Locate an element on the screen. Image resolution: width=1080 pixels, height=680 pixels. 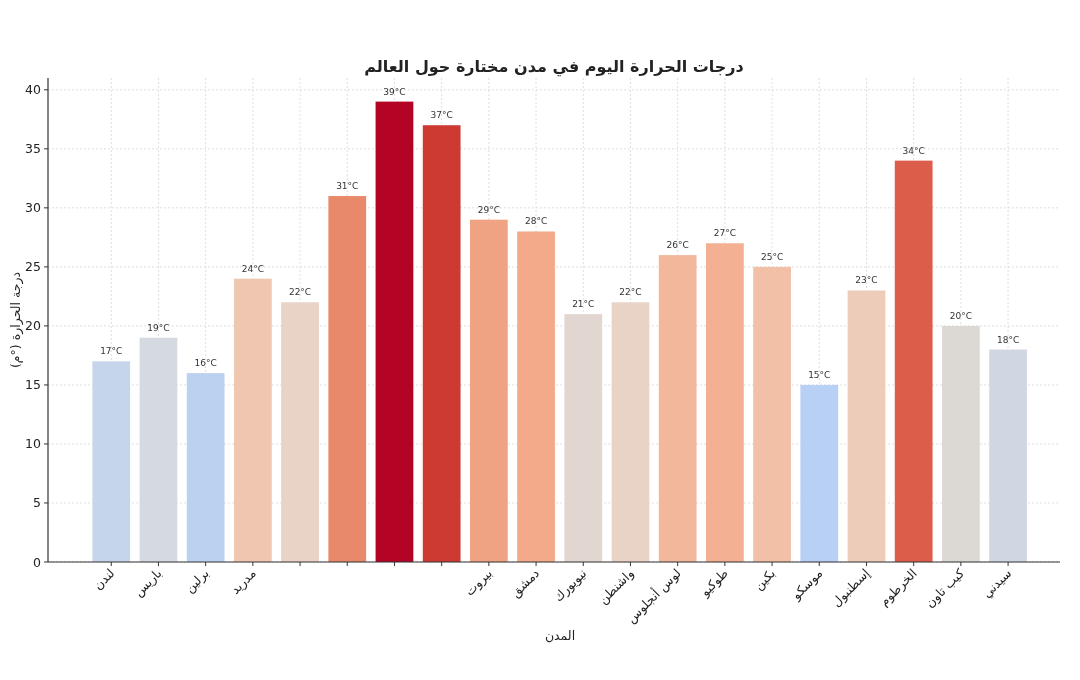
data-label: 37°C is located at coordinates (441, 115).